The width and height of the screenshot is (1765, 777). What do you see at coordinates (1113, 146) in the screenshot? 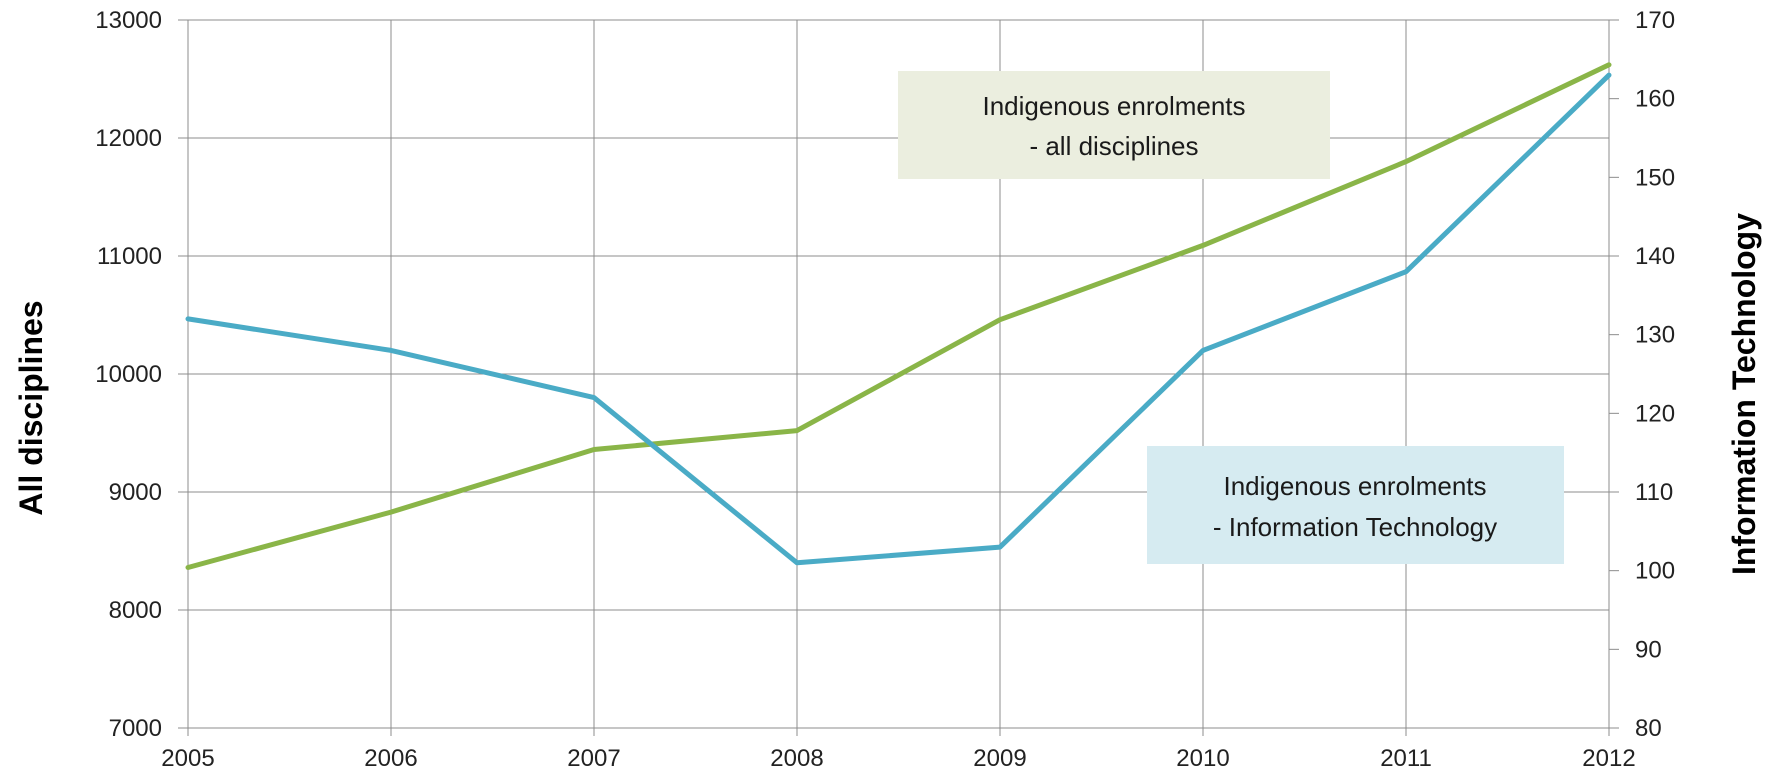
I see `annotation-all-disciplines-line-2: - all disciplines` at bounding box center [1113, 146].